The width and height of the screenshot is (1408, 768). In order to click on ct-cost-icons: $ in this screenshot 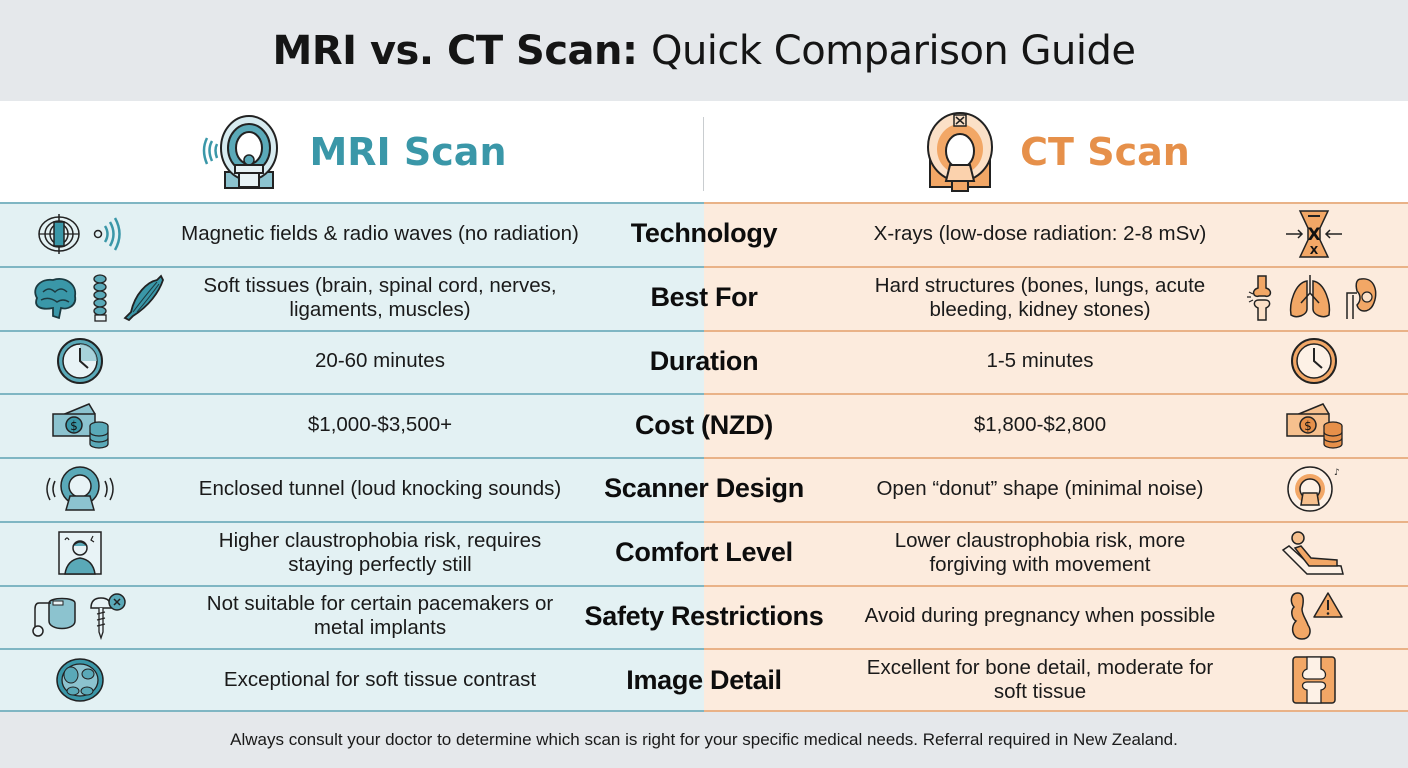, I will do `click(1314, 425)`.